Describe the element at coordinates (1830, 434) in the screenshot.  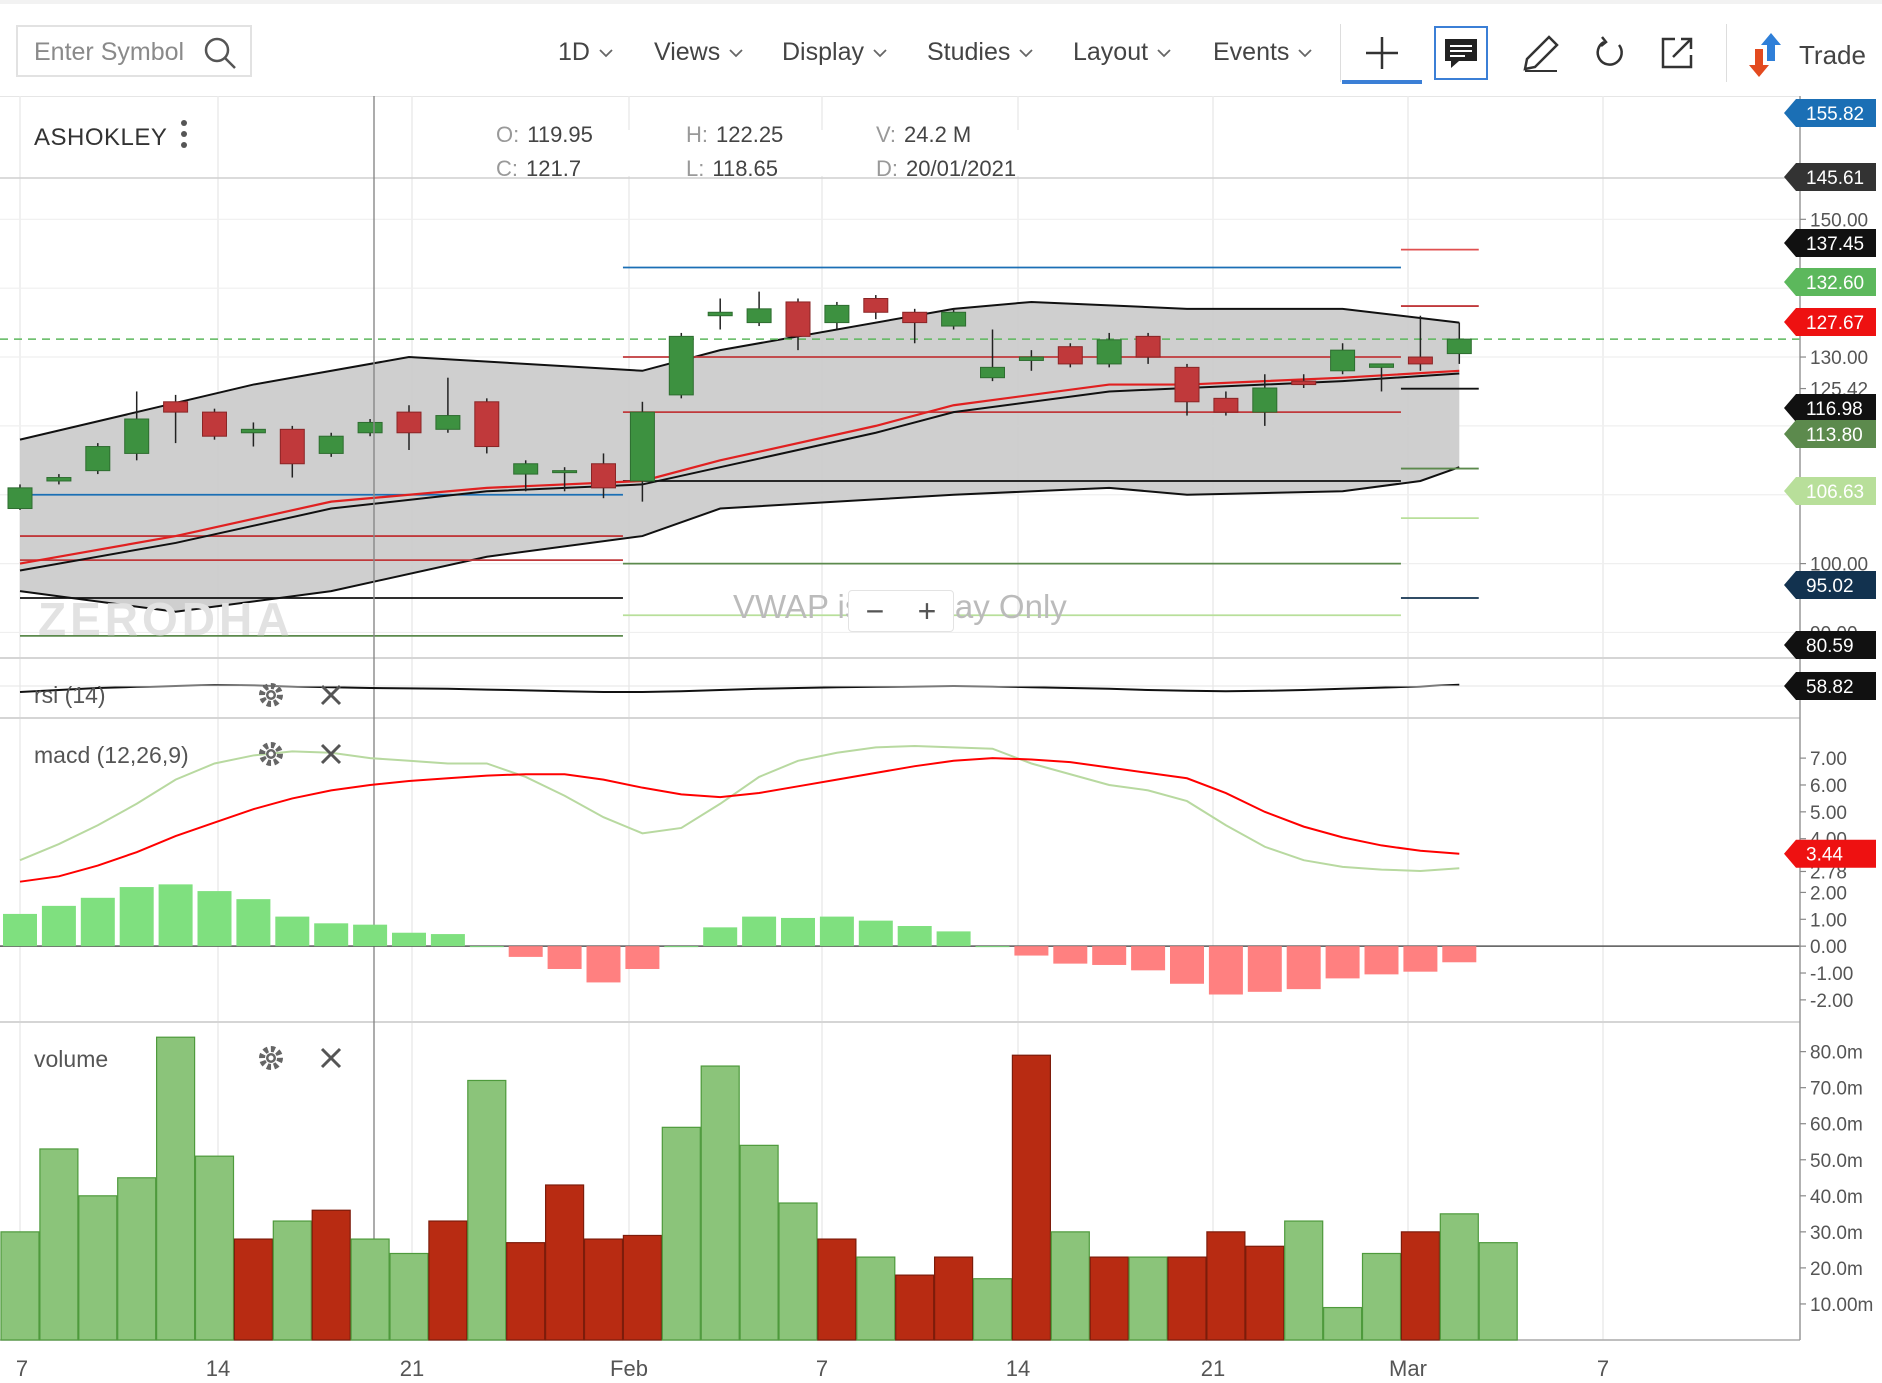
I see `price-badge-background` at that location.